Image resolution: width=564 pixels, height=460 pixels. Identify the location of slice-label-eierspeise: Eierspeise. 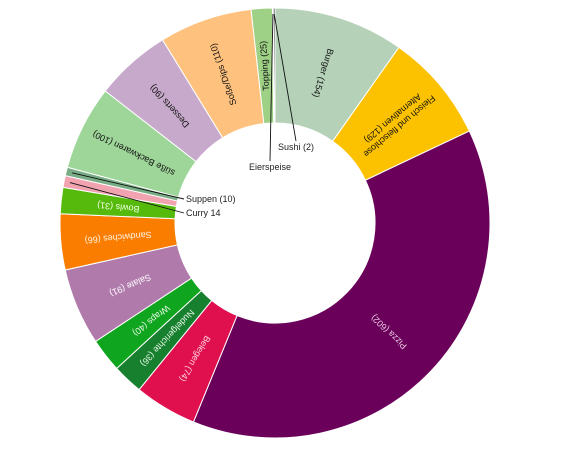
(270, 167).